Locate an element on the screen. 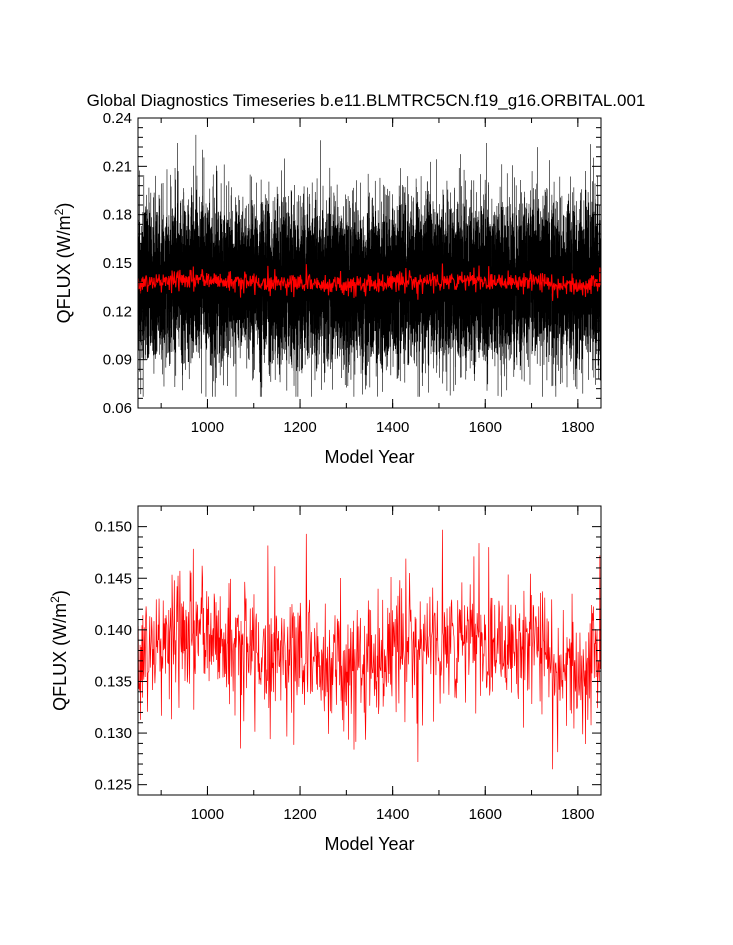 The height and width of the screenshot is (945, 733). y-tick-label: 0.12 is located at coordinates (117, 311).